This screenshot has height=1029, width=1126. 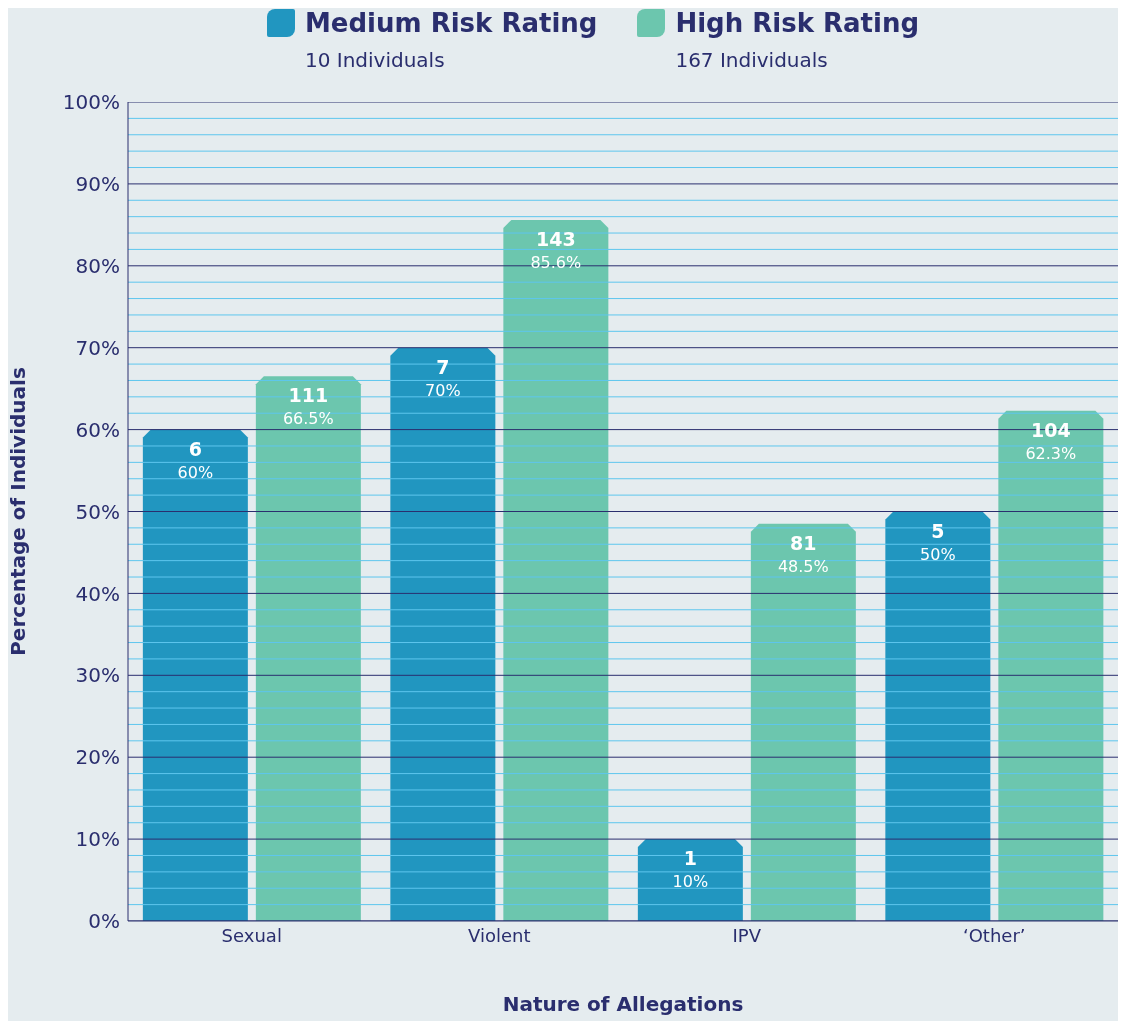 What do you see at coordinates (308, 406) in the screenshot?
I see `data-label: 111 66.5%` at bounding box center [308, 406].